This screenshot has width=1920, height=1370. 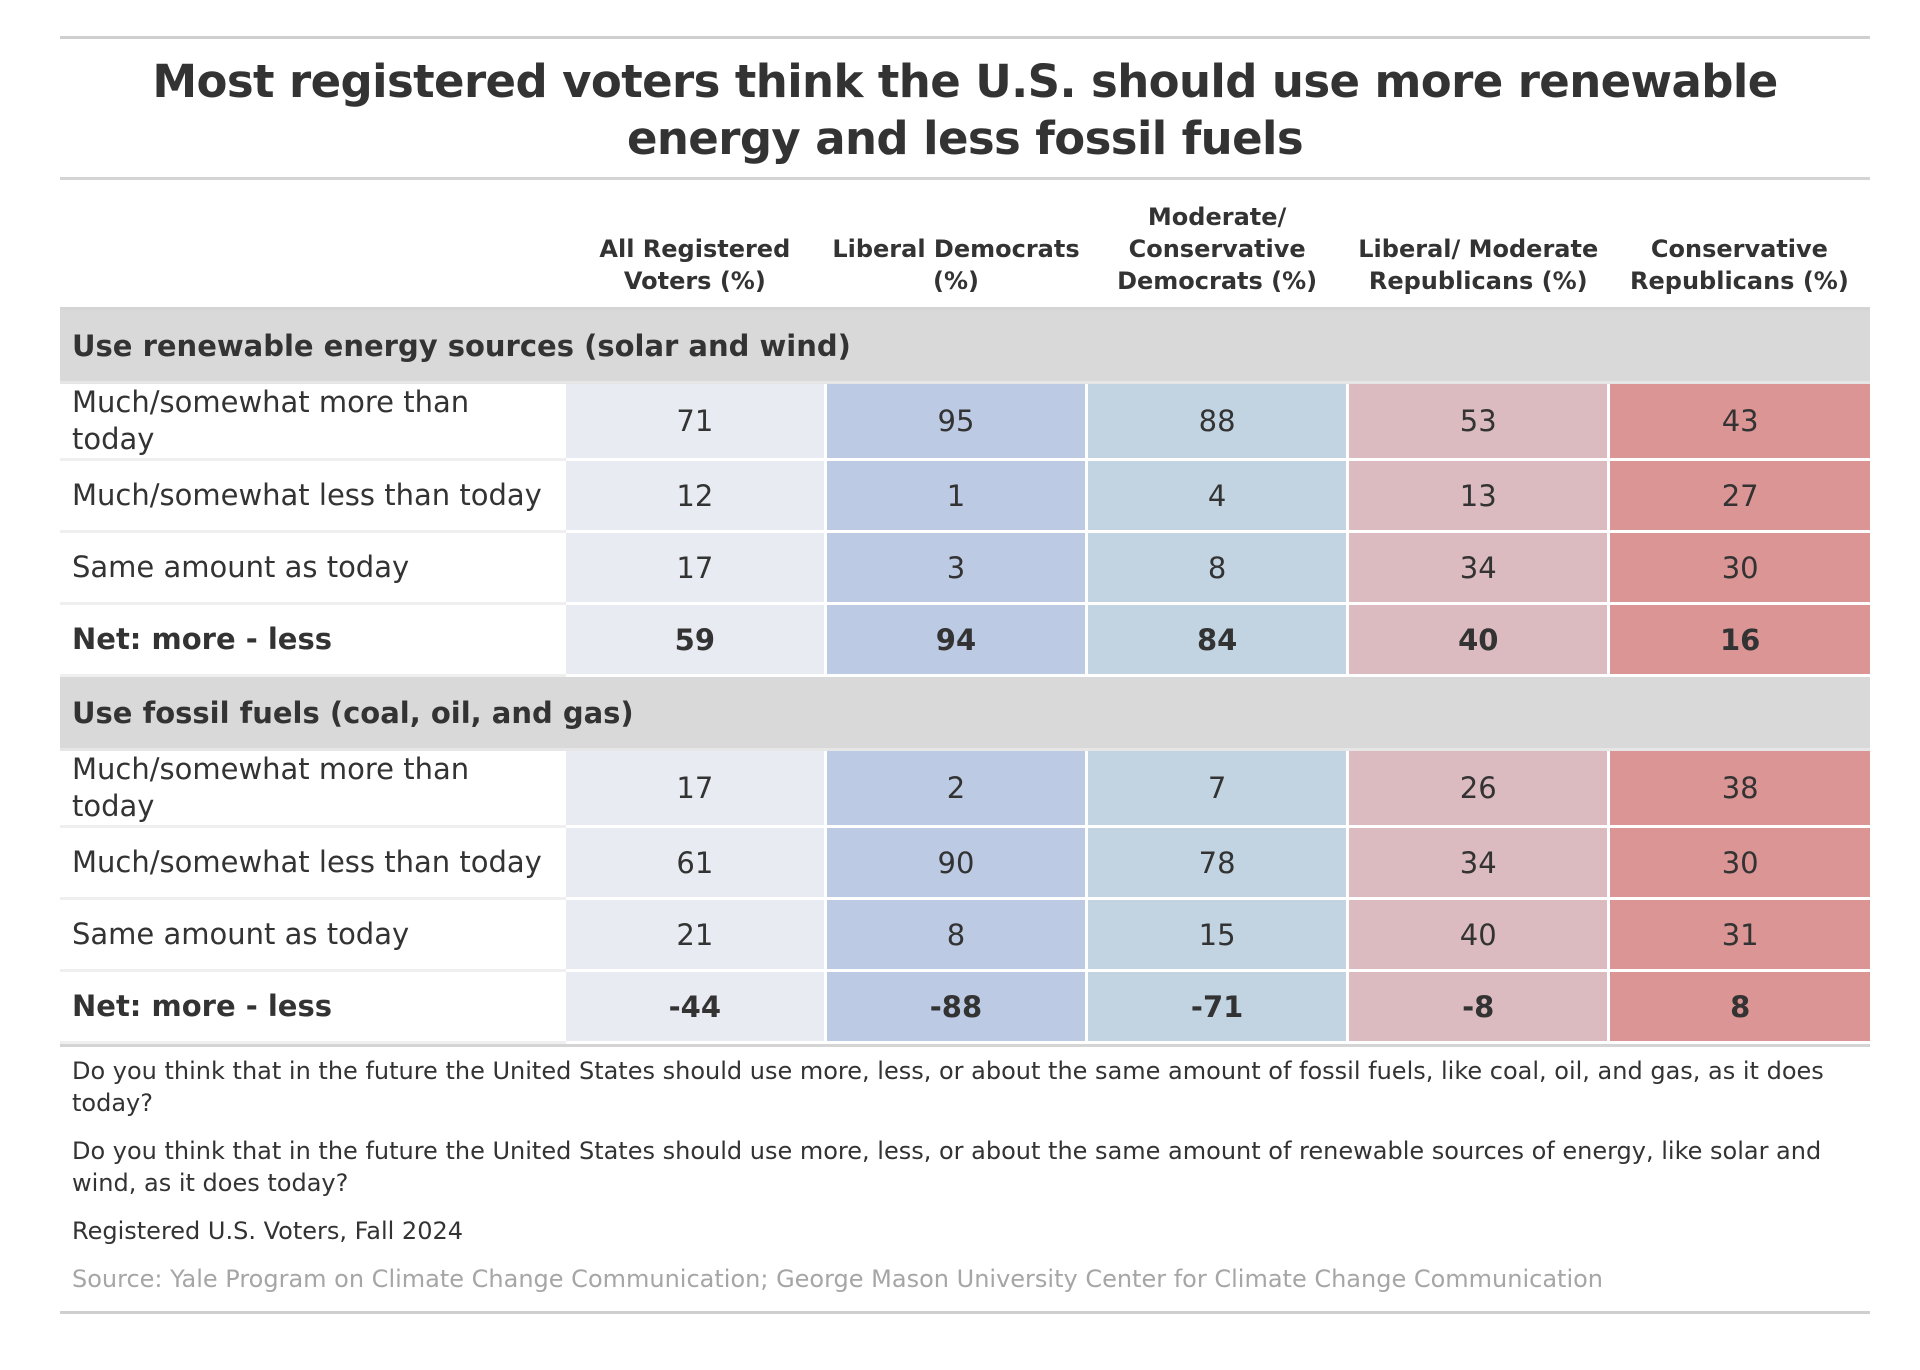 I want to click on section-title: Use fossil fuels (coal, oil, and gas), so click(x=965, y=713).